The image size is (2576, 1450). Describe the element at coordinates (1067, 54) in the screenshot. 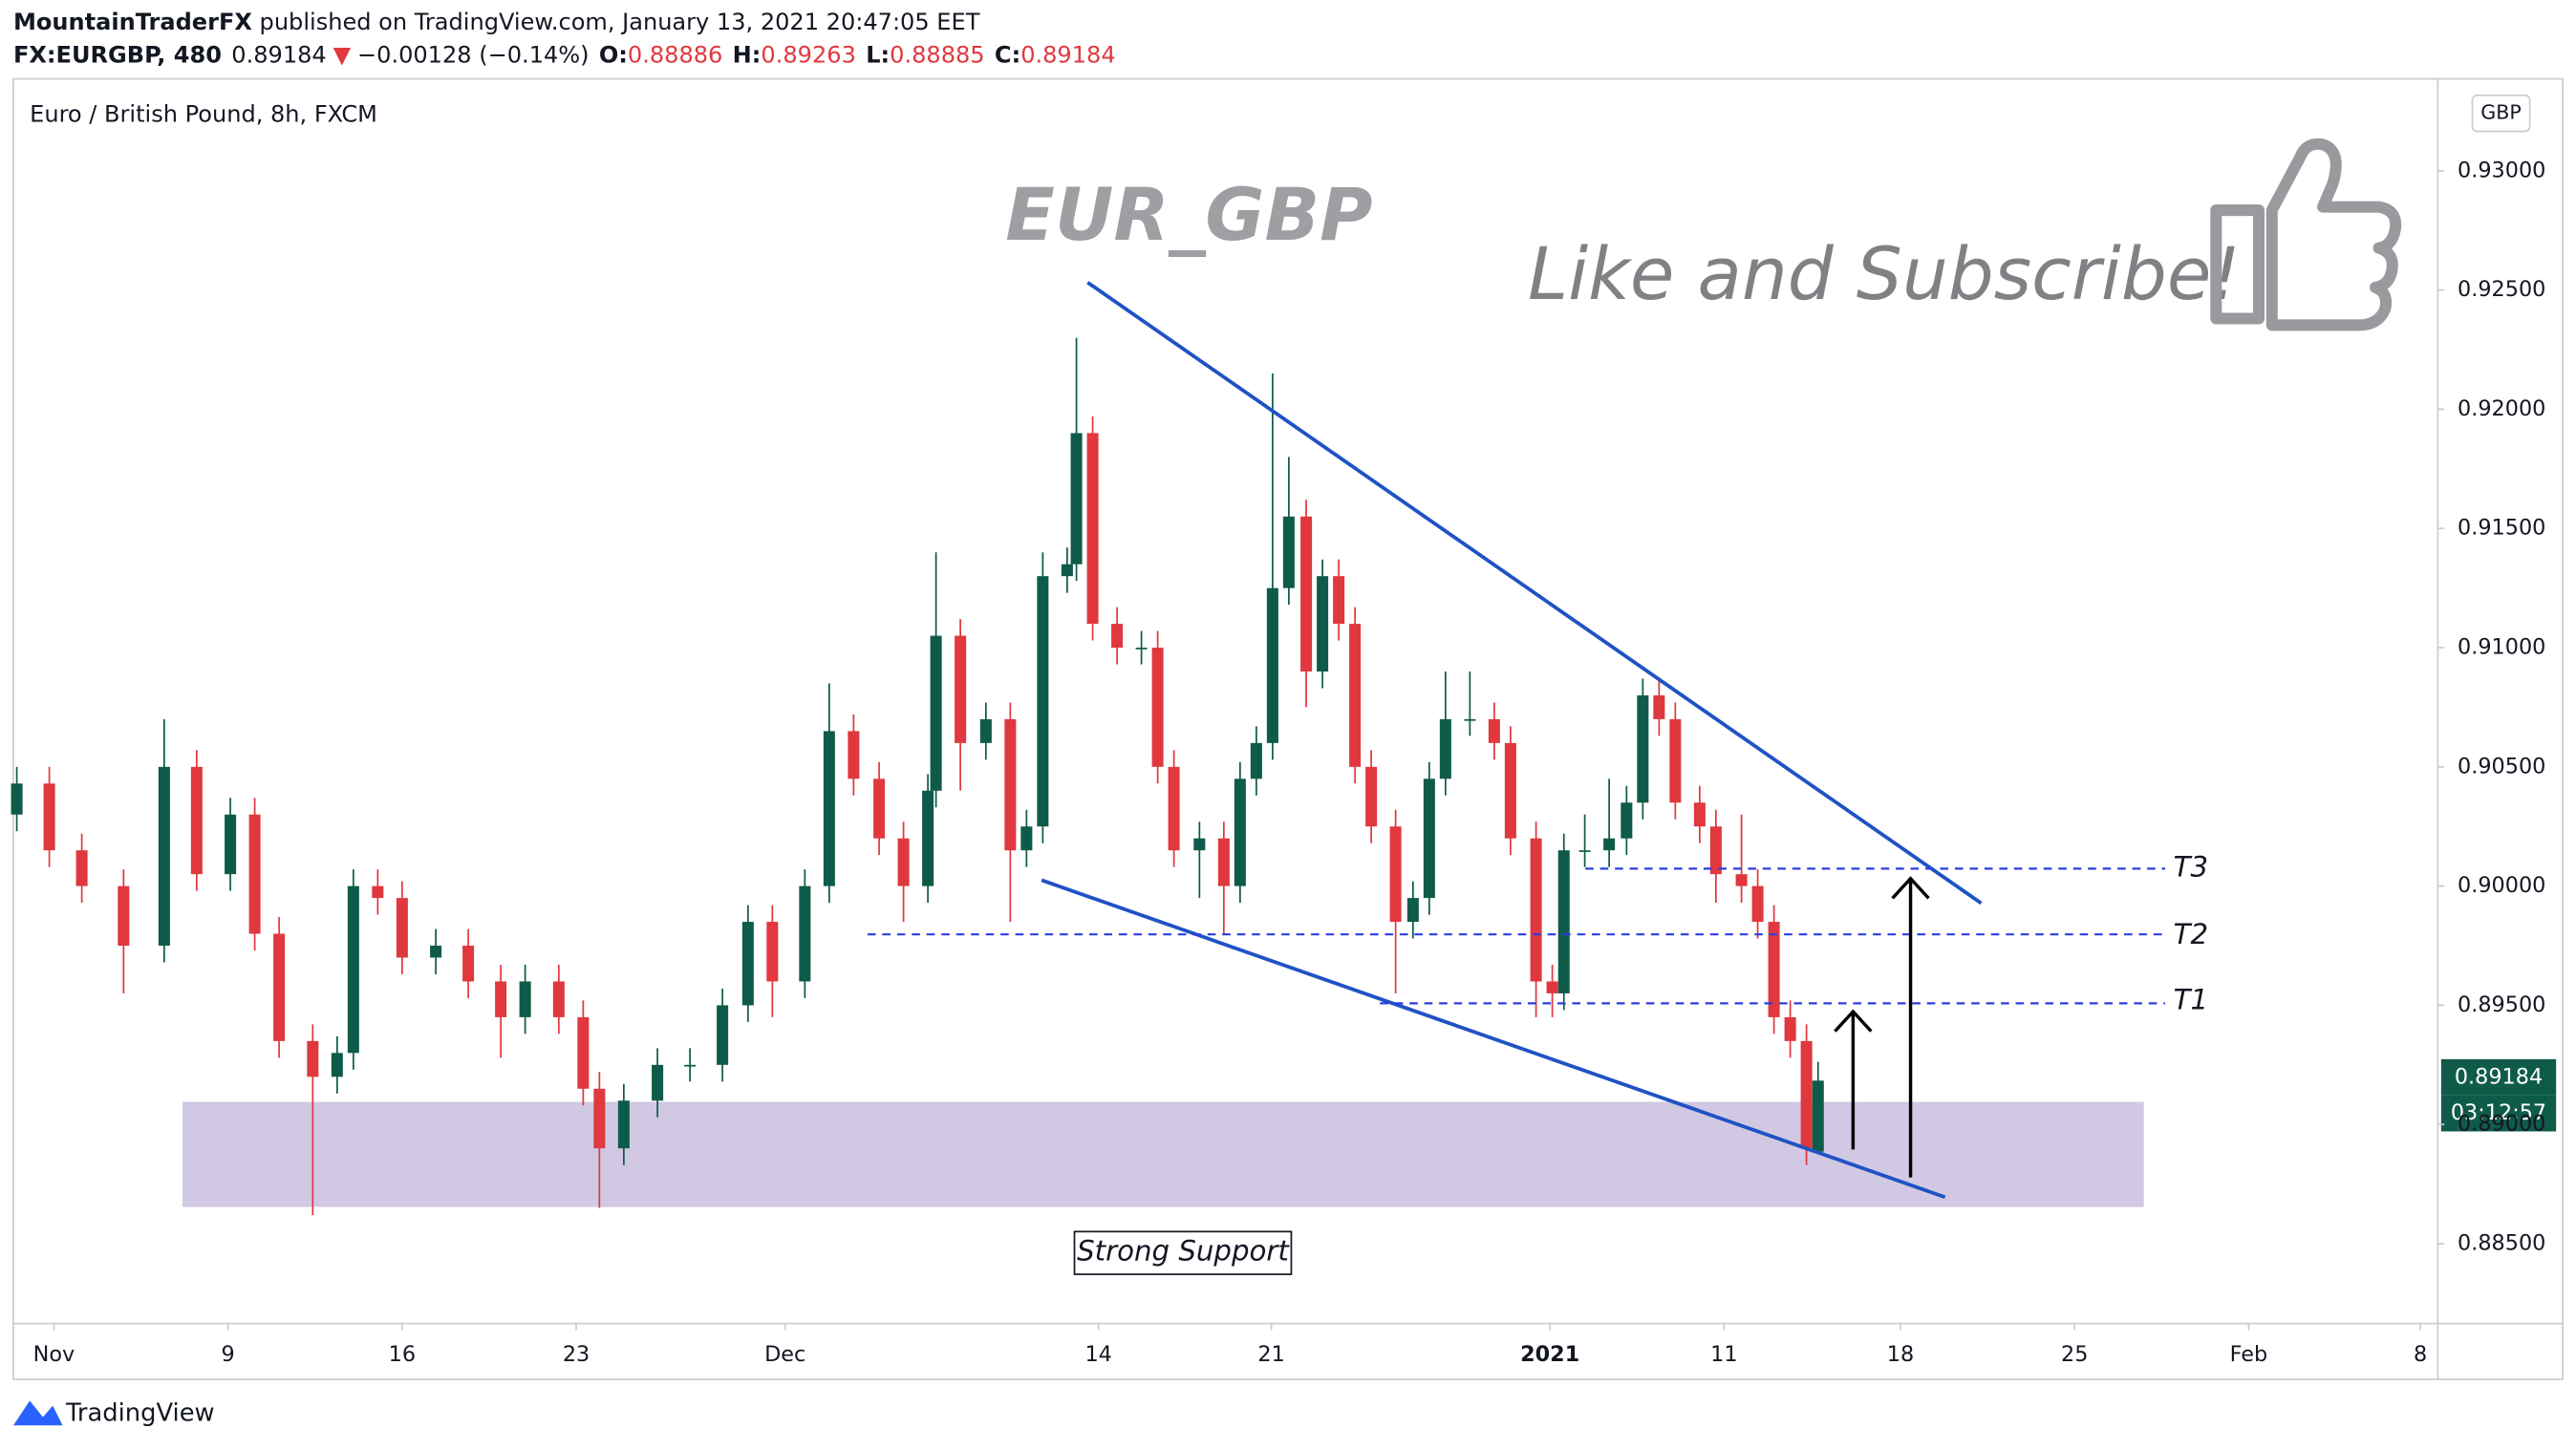

I see `ohlc-value: 0.89184` at that location.